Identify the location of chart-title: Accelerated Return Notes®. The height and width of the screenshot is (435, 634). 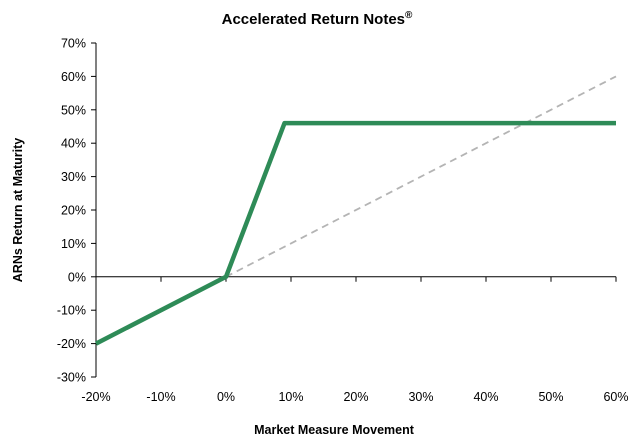
(317, 19).